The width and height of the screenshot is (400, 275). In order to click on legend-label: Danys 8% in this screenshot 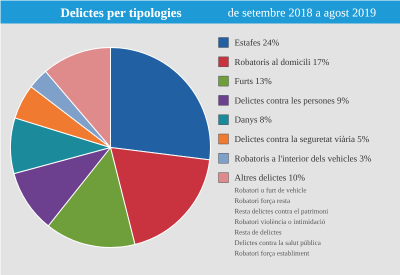, I will do `click(253, 119)`.